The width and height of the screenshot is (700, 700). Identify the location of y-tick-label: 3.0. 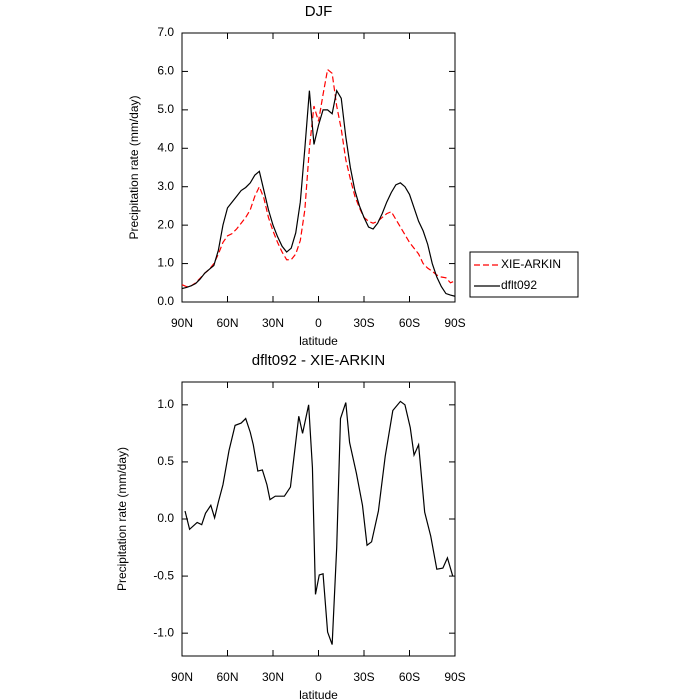
(165, 186).